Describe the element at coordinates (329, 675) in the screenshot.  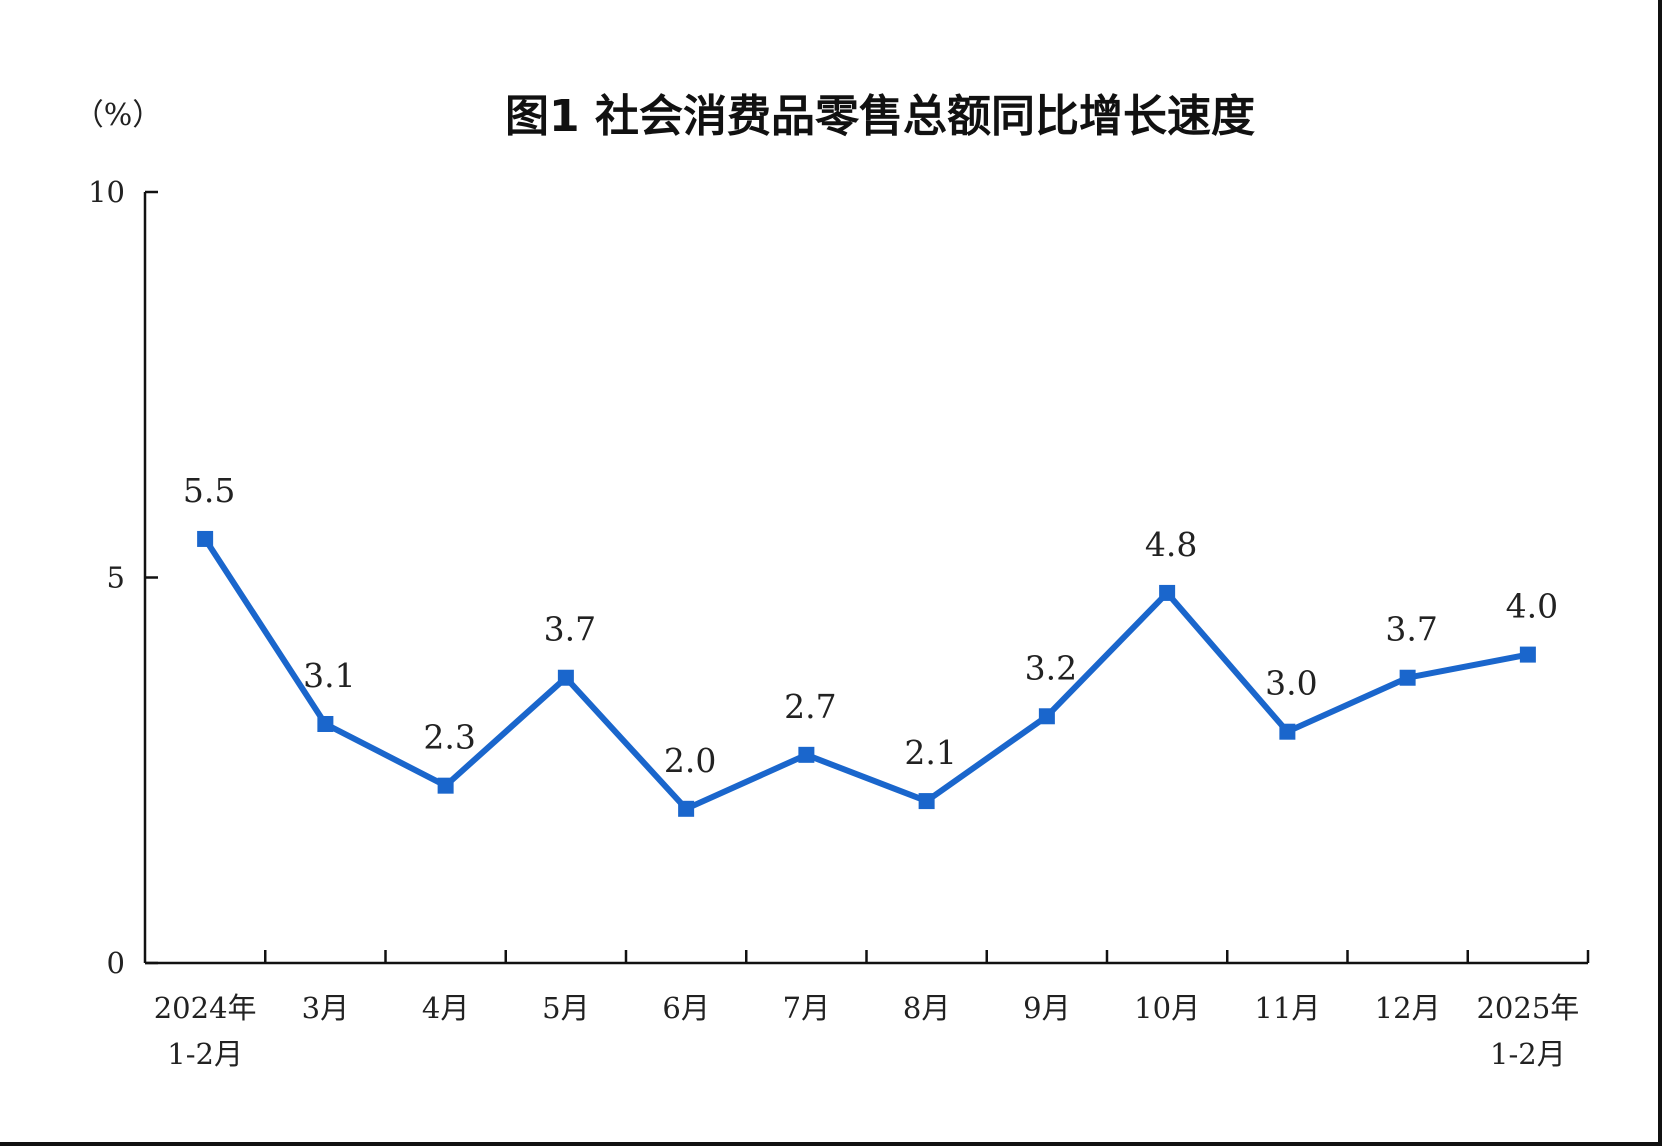
I see `data-label: 3.1` at that location.